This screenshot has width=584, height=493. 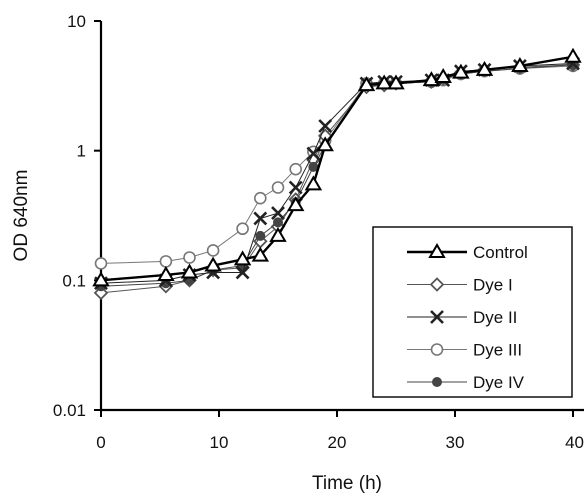 I want to click on legend: Control Dye I Dye II Dye III Dye IV, so click(x=472, y=312).